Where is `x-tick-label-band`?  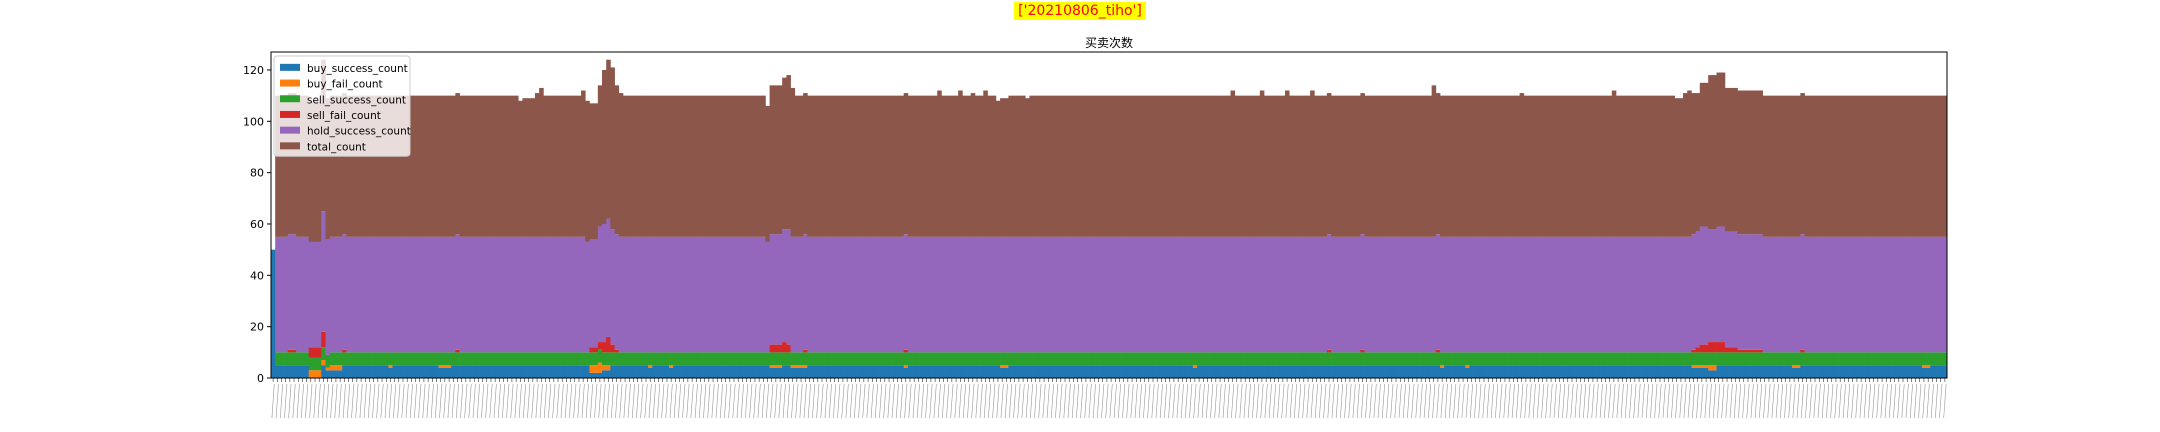 x-tick-label-band is located at coordinates (1109, 401).